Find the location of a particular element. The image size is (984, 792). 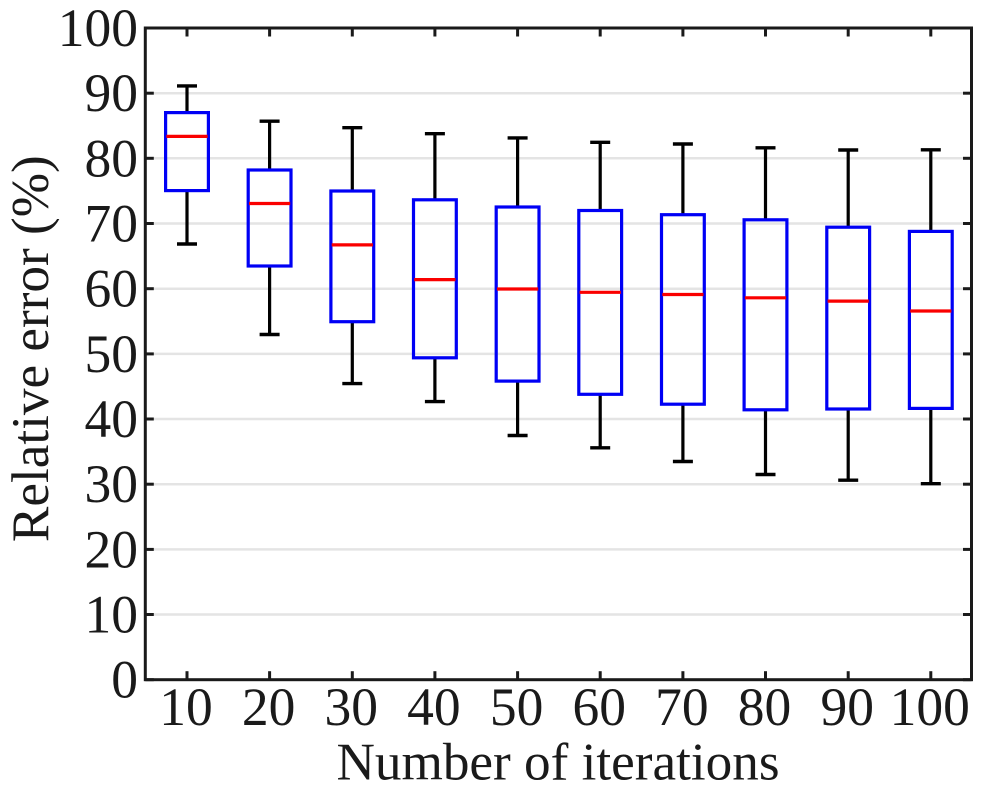

svg-text: 0 is located at coordinates (124, 680).